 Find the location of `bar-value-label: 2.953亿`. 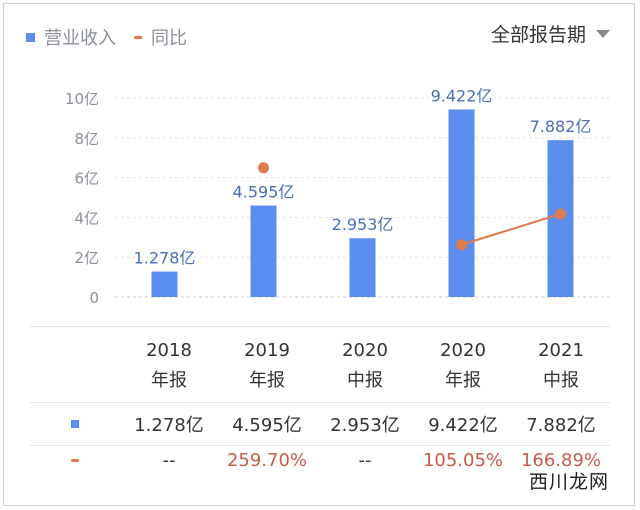

bar-value-label: 2.953亿 is located at coordinates (363, 224).